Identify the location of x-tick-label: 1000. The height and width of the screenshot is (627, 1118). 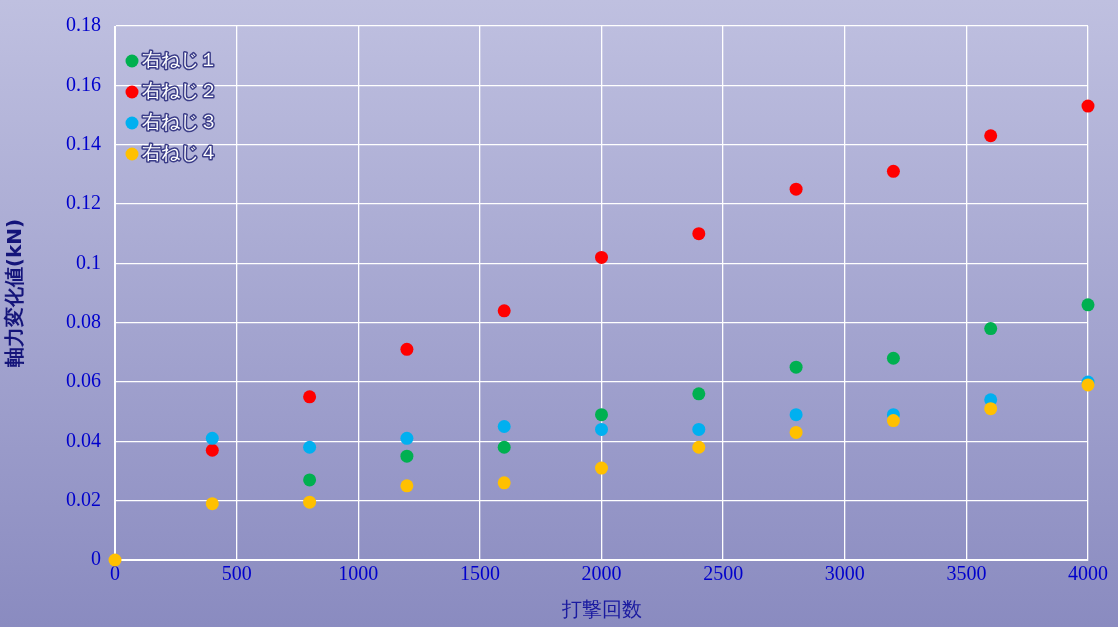
(358, 573).